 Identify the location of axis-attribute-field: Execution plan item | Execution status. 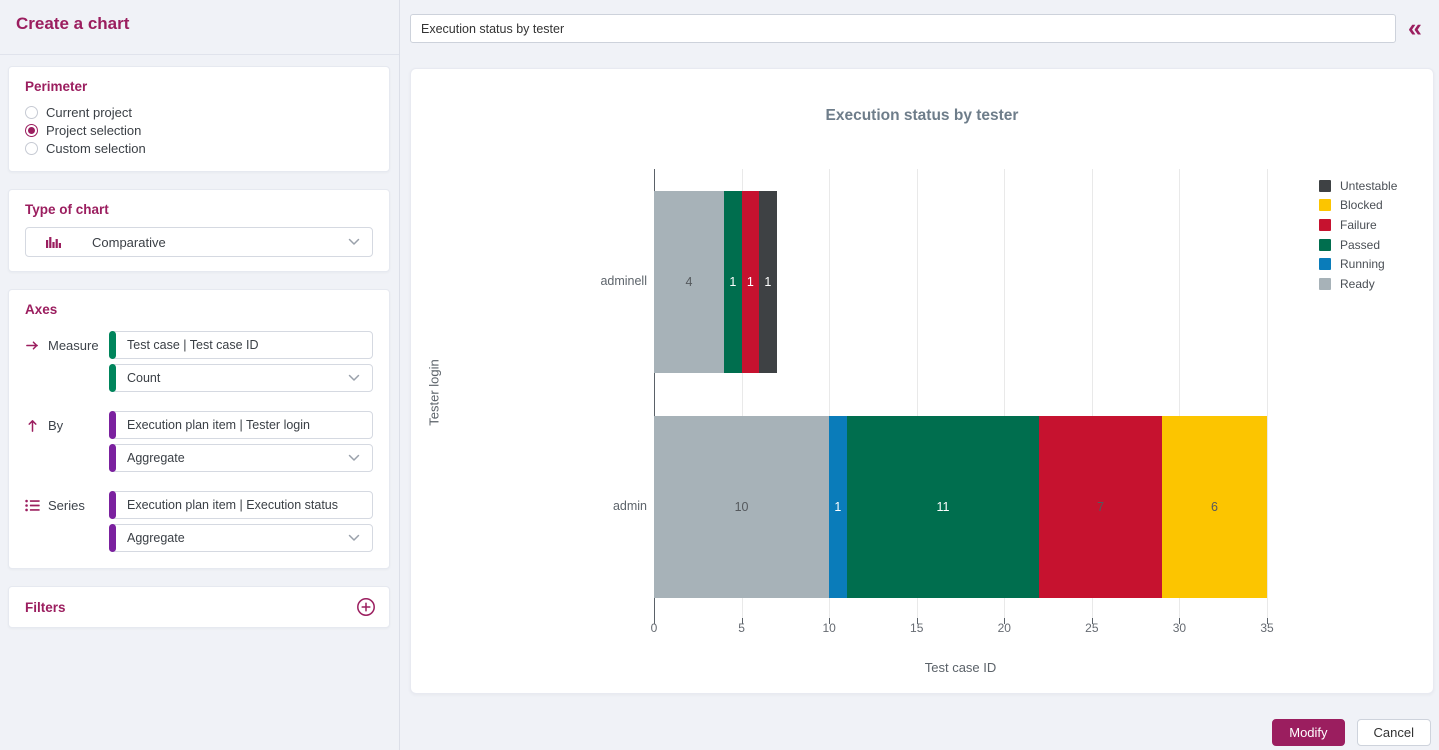
(241, 505).